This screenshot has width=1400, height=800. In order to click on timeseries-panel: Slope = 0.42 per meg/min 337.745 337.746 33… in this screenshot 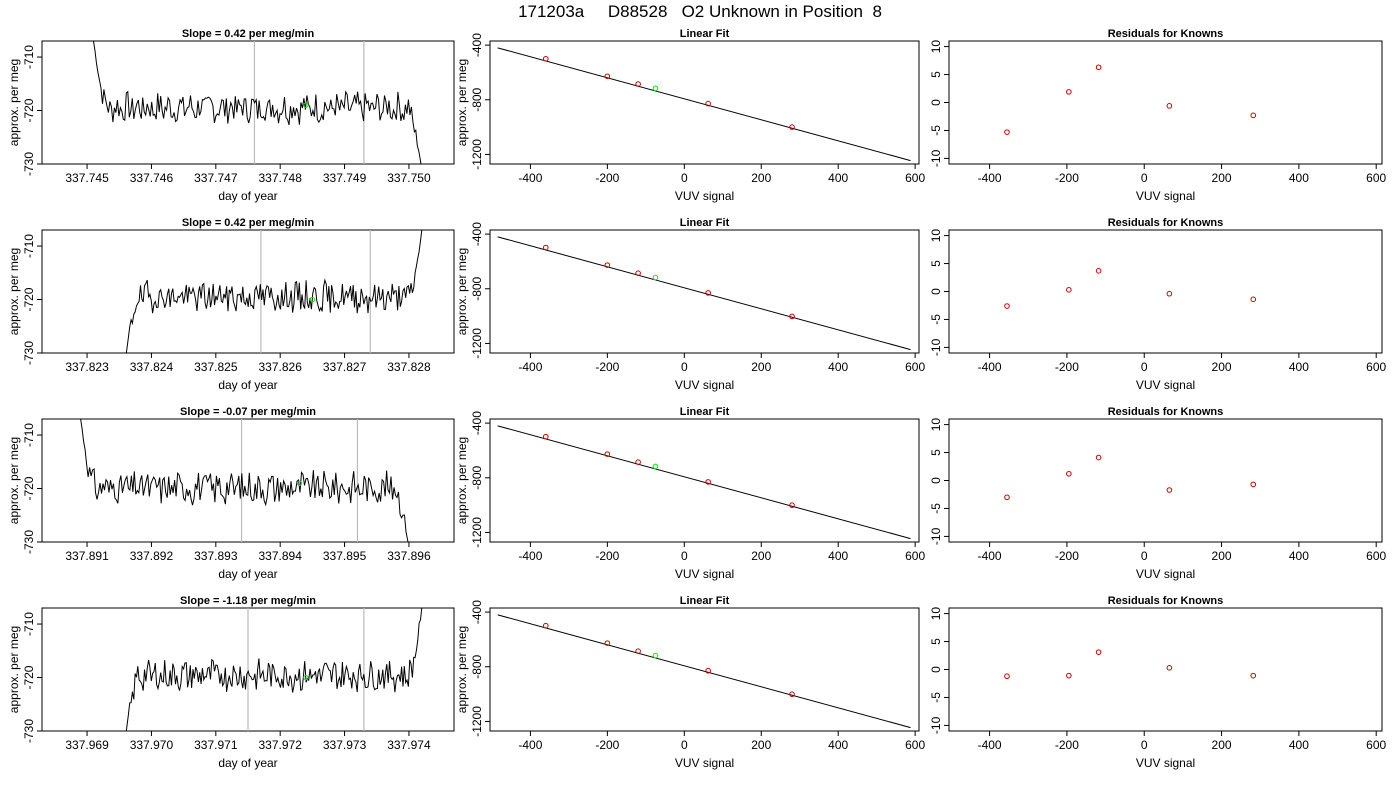, I will do `click(231, 115)`.